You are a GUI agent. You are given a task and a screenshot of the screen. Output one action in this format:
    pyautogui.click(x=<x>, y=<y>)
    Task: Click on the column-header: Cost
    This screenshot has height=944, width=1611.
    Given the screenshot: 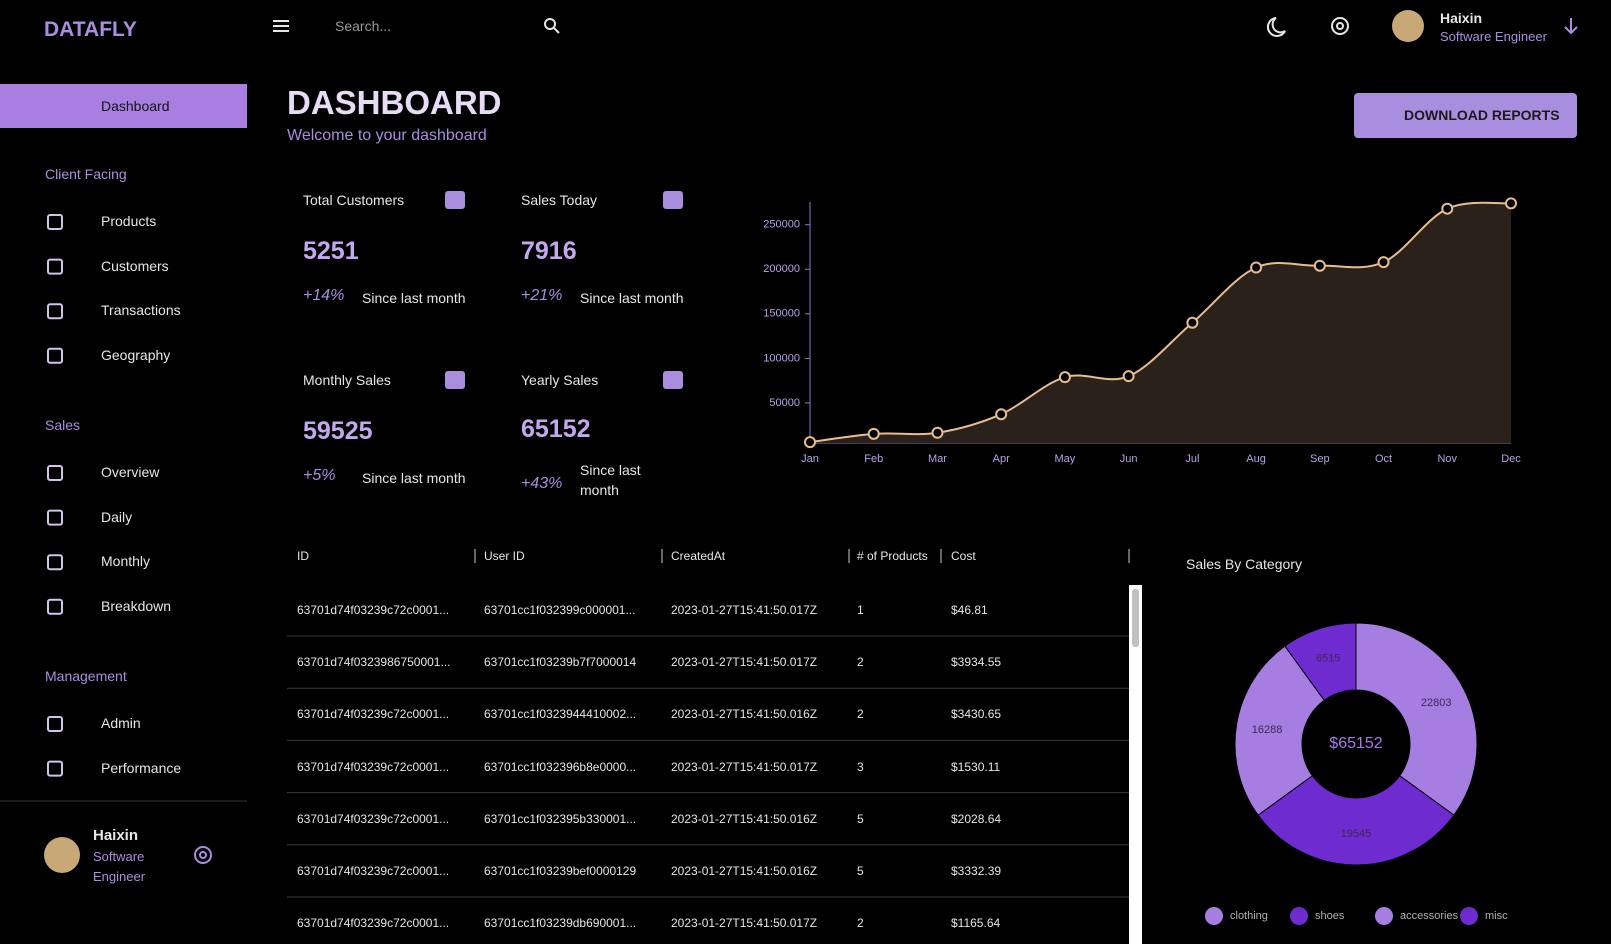 What is the action you would take?
    pyautogui.click(x=963, y=556)
    